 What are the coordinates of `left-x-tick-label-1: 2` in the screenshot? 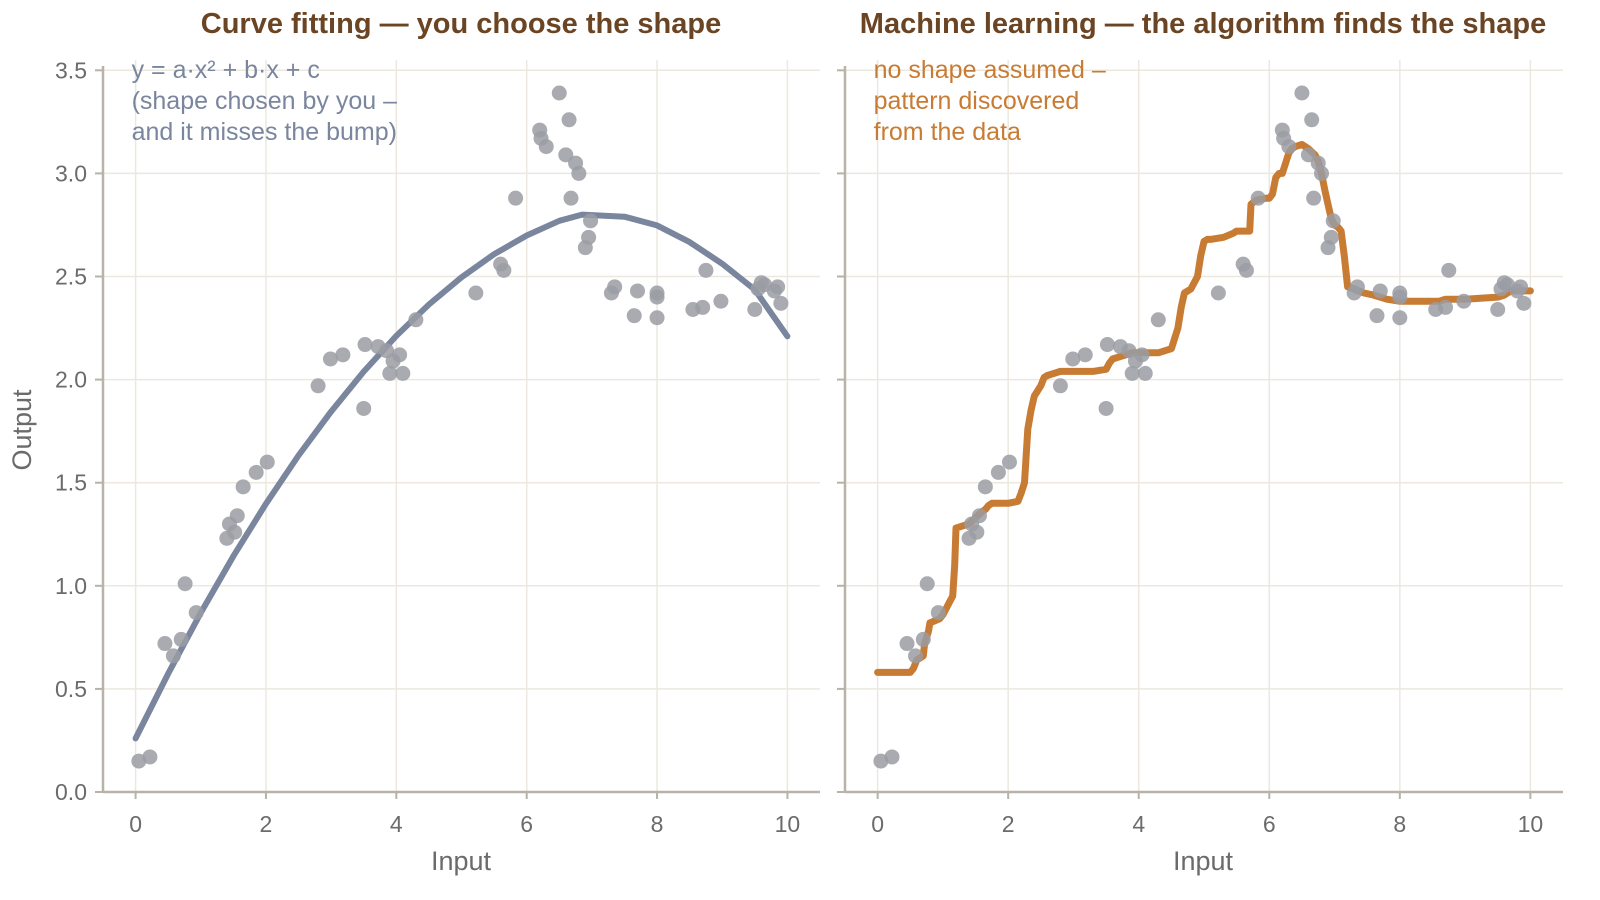 It's located at (266, 824).